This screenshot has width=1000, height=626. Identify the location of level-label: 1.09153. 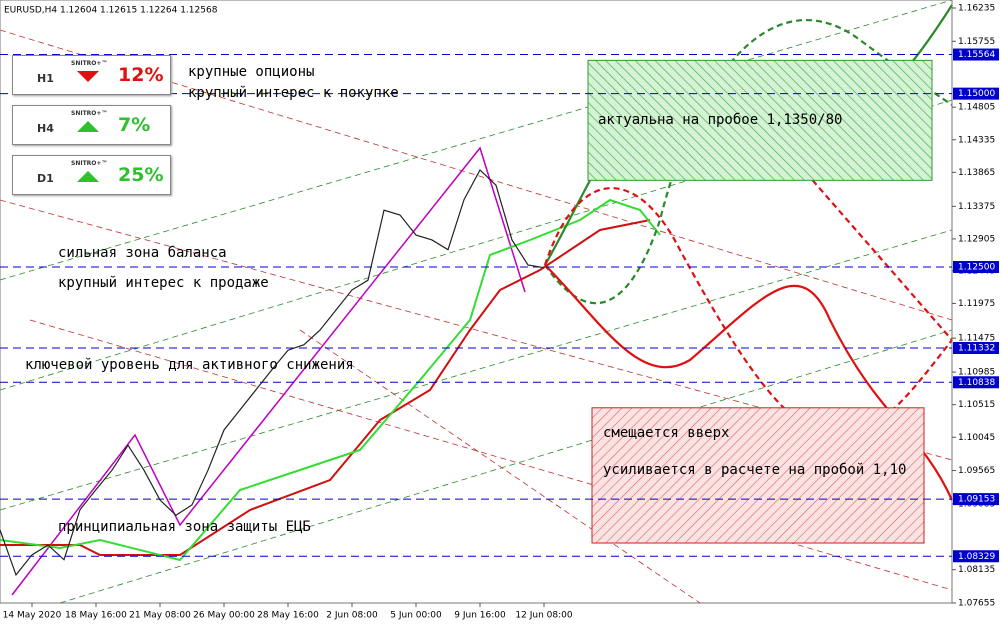
(976, 500).